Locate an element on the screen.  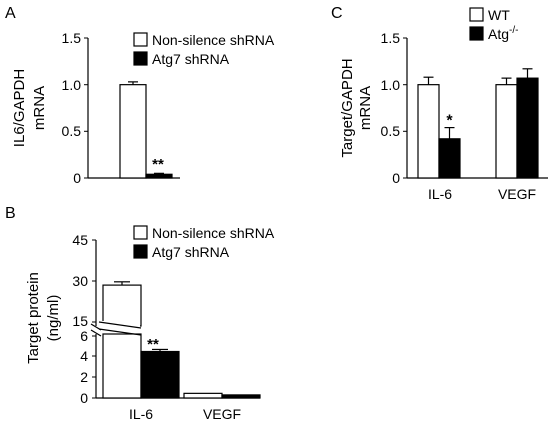
bars-b: ** is located at coordinates (179, 340).